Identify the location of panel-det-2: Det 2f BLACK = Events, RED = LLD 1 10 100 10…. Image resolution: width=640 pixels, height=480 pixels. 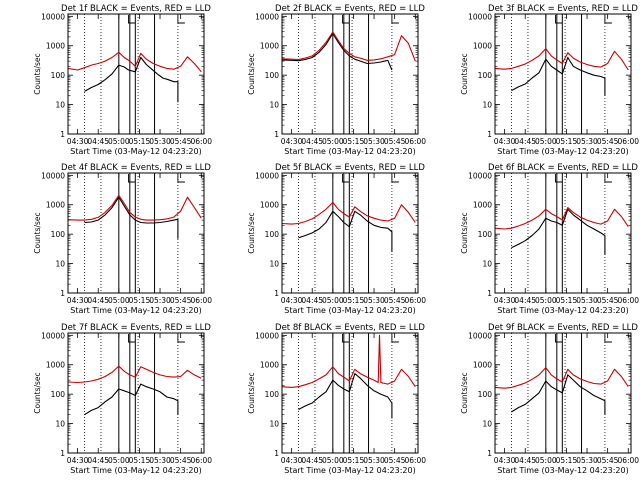
(336, 80).